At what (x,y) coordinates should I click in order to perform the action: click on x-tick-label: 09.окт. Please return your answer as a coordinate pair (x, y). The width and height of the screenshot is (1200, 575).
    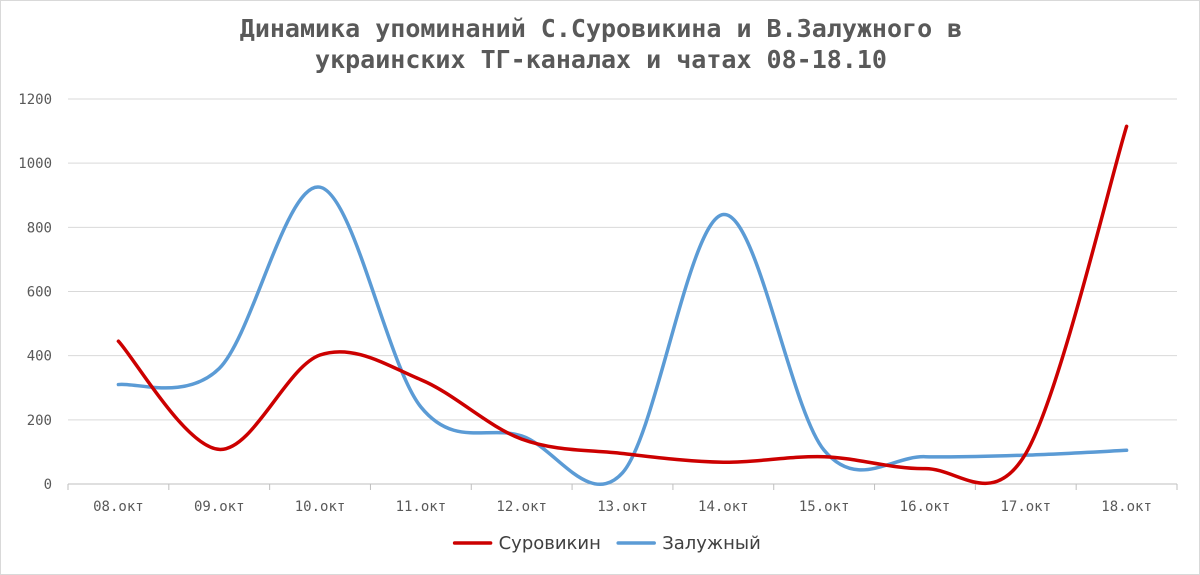
    Looking at the image, I should click on (219, 507).